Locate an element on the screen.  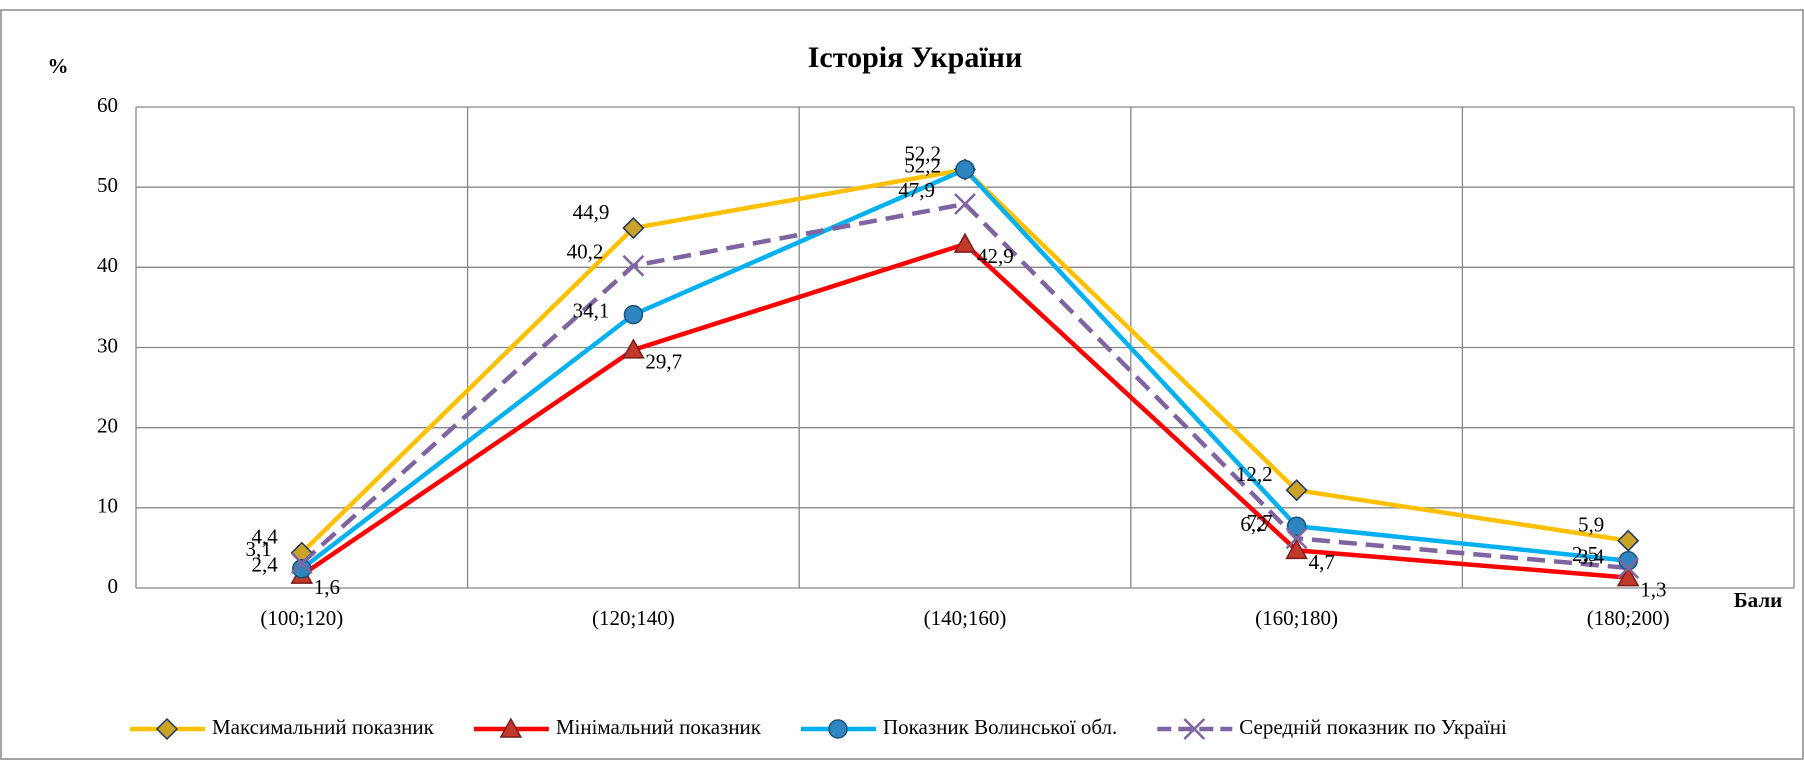
y-tick-label: 50 is located at coordinates (107, 185).